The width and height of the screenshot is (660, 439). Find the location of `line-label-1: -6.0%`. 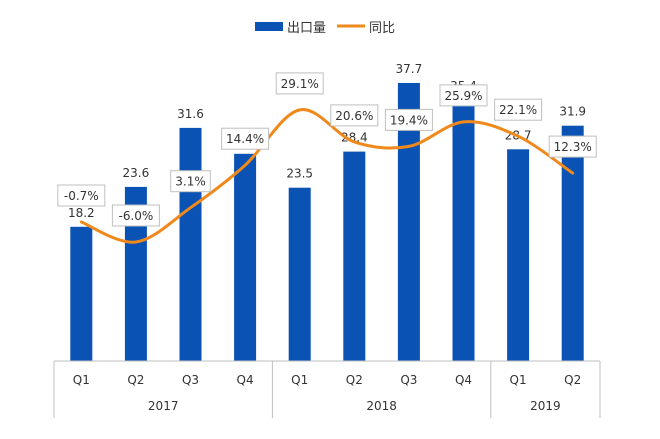

line-label-1: -6.0% is located at coordinates (135, 216).